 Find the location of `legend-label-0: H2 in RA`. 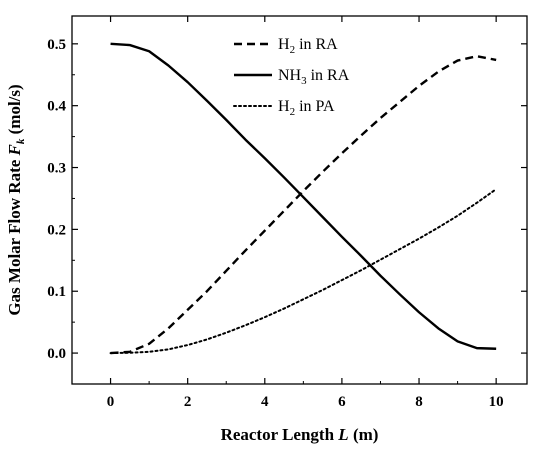

legend-label-0: H2 in RA is located at coordinates (308, 46).